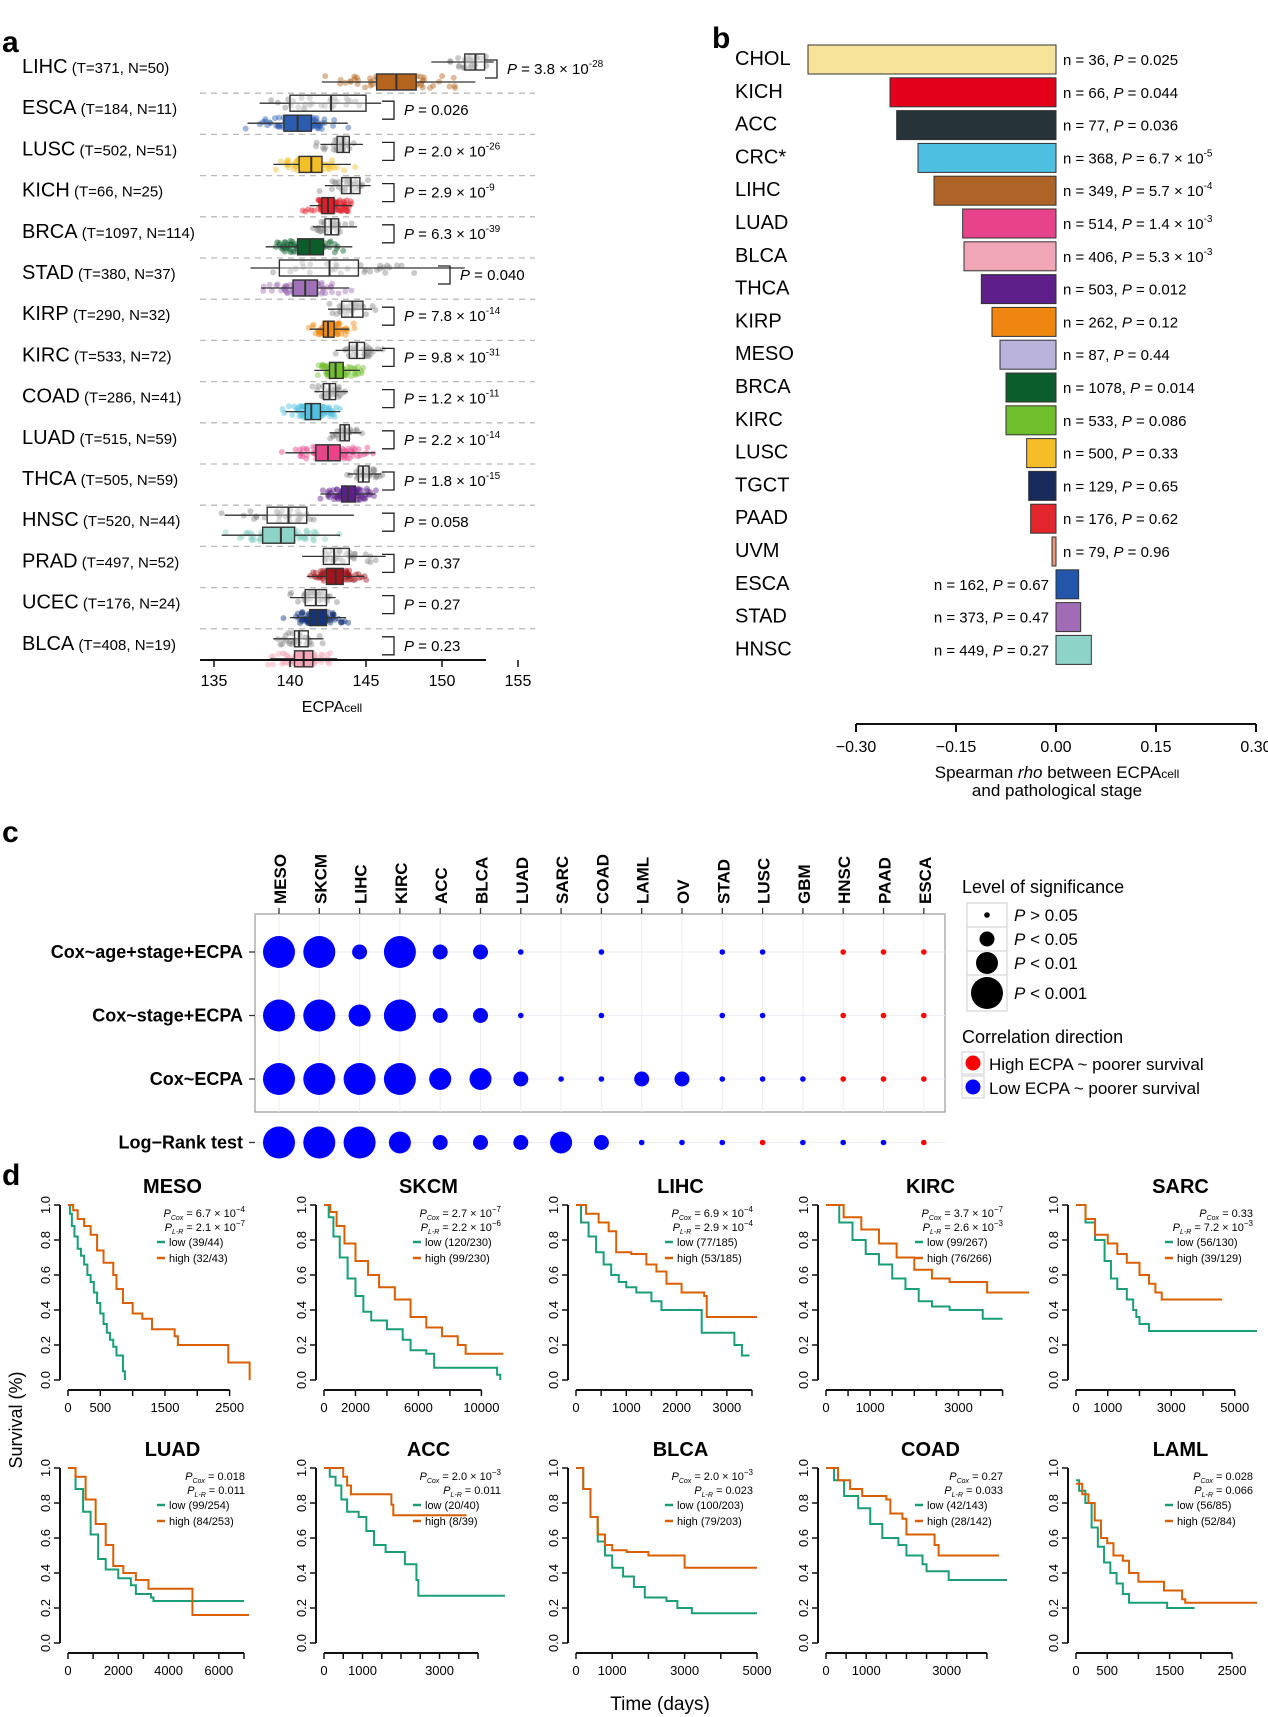 The width and height of the screenshot is (1268, 1717). I want to click on km-title: SKCM, so click(428, 1187).